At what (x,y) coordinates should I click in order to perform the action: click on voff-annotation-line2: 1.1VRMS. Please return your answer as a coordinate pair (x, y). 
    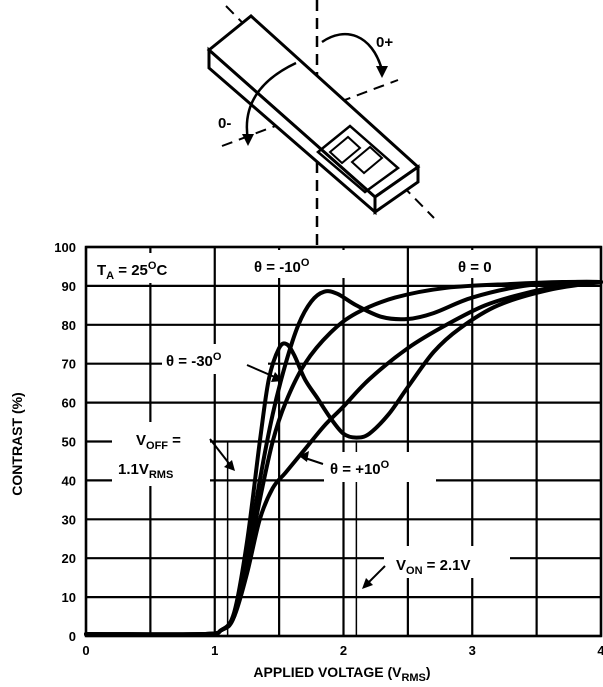
    Looking at the image, I should click on (145, 471).